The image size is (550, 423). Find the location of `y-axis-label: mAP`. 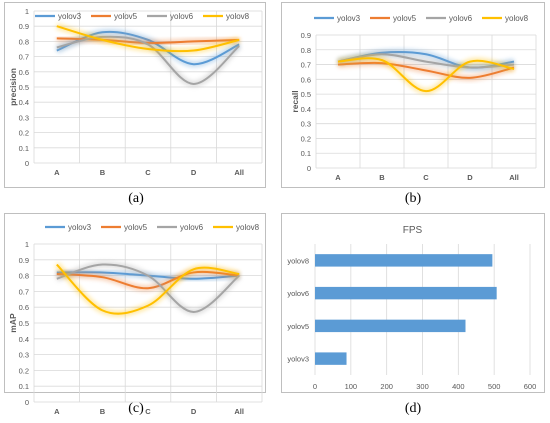

y-axis-label: mAP is located at coordinates (13, 323).